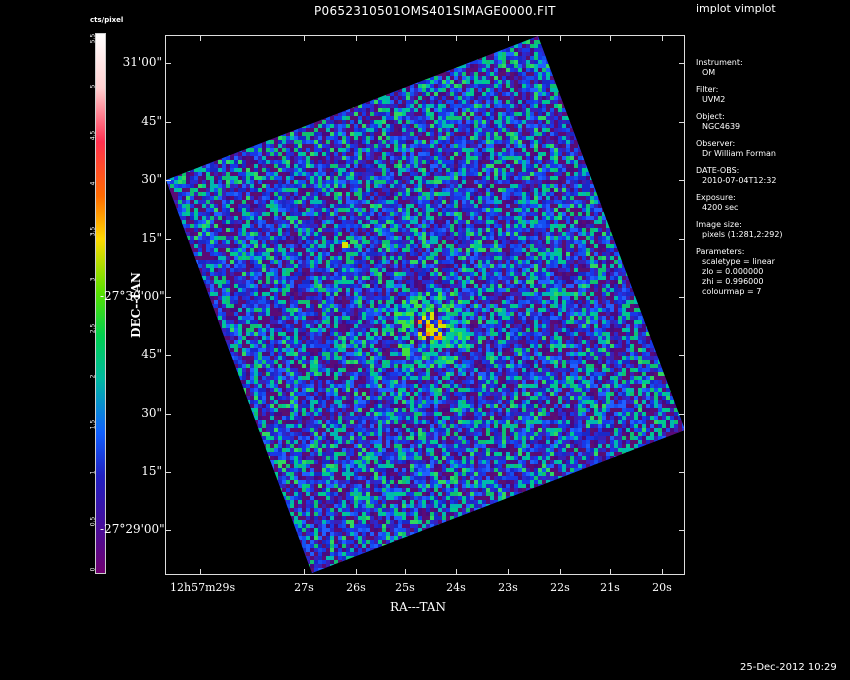  I want to click on info-key: Instrument:, so click(719, 62).